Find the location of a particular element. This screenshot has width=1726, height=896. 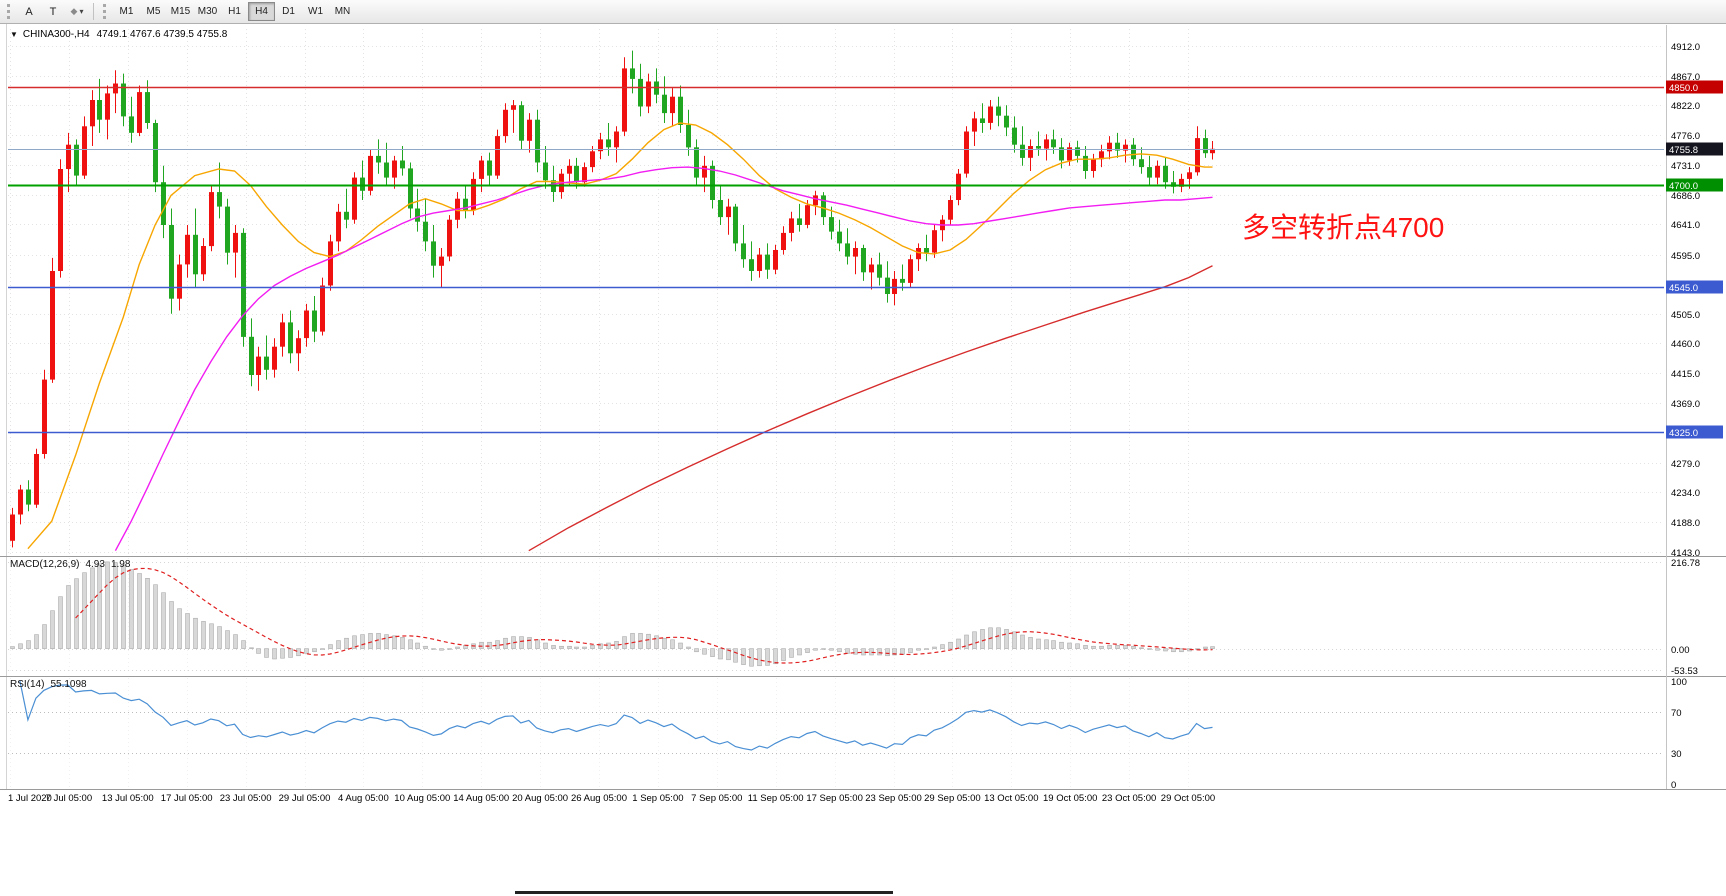

cursor-tool-icon: A is located at coordinates (29, 11).